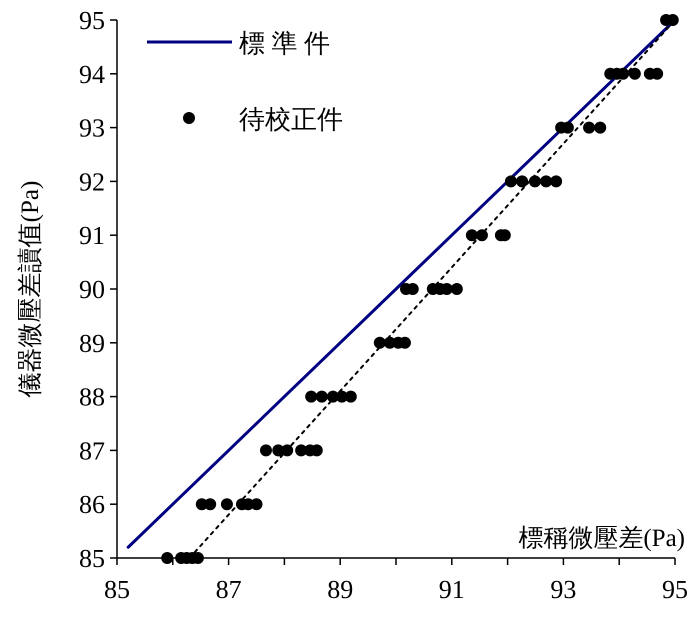  Describe the element at coordinates (601, 538) in the screenshot. I see `x-axis-title: 標稱微壓差(Pa)` at that location.